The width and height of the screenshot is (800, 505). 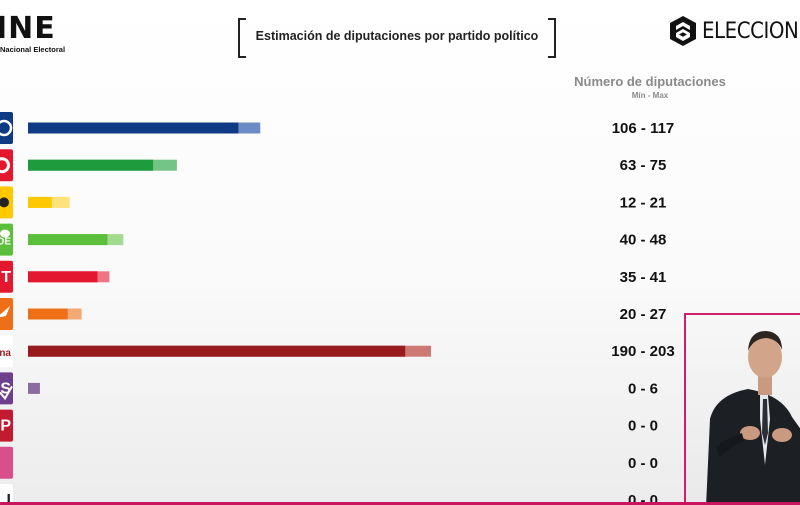 I want to click on range-label-morena: 190 - 203, so click(x=642, y=351).